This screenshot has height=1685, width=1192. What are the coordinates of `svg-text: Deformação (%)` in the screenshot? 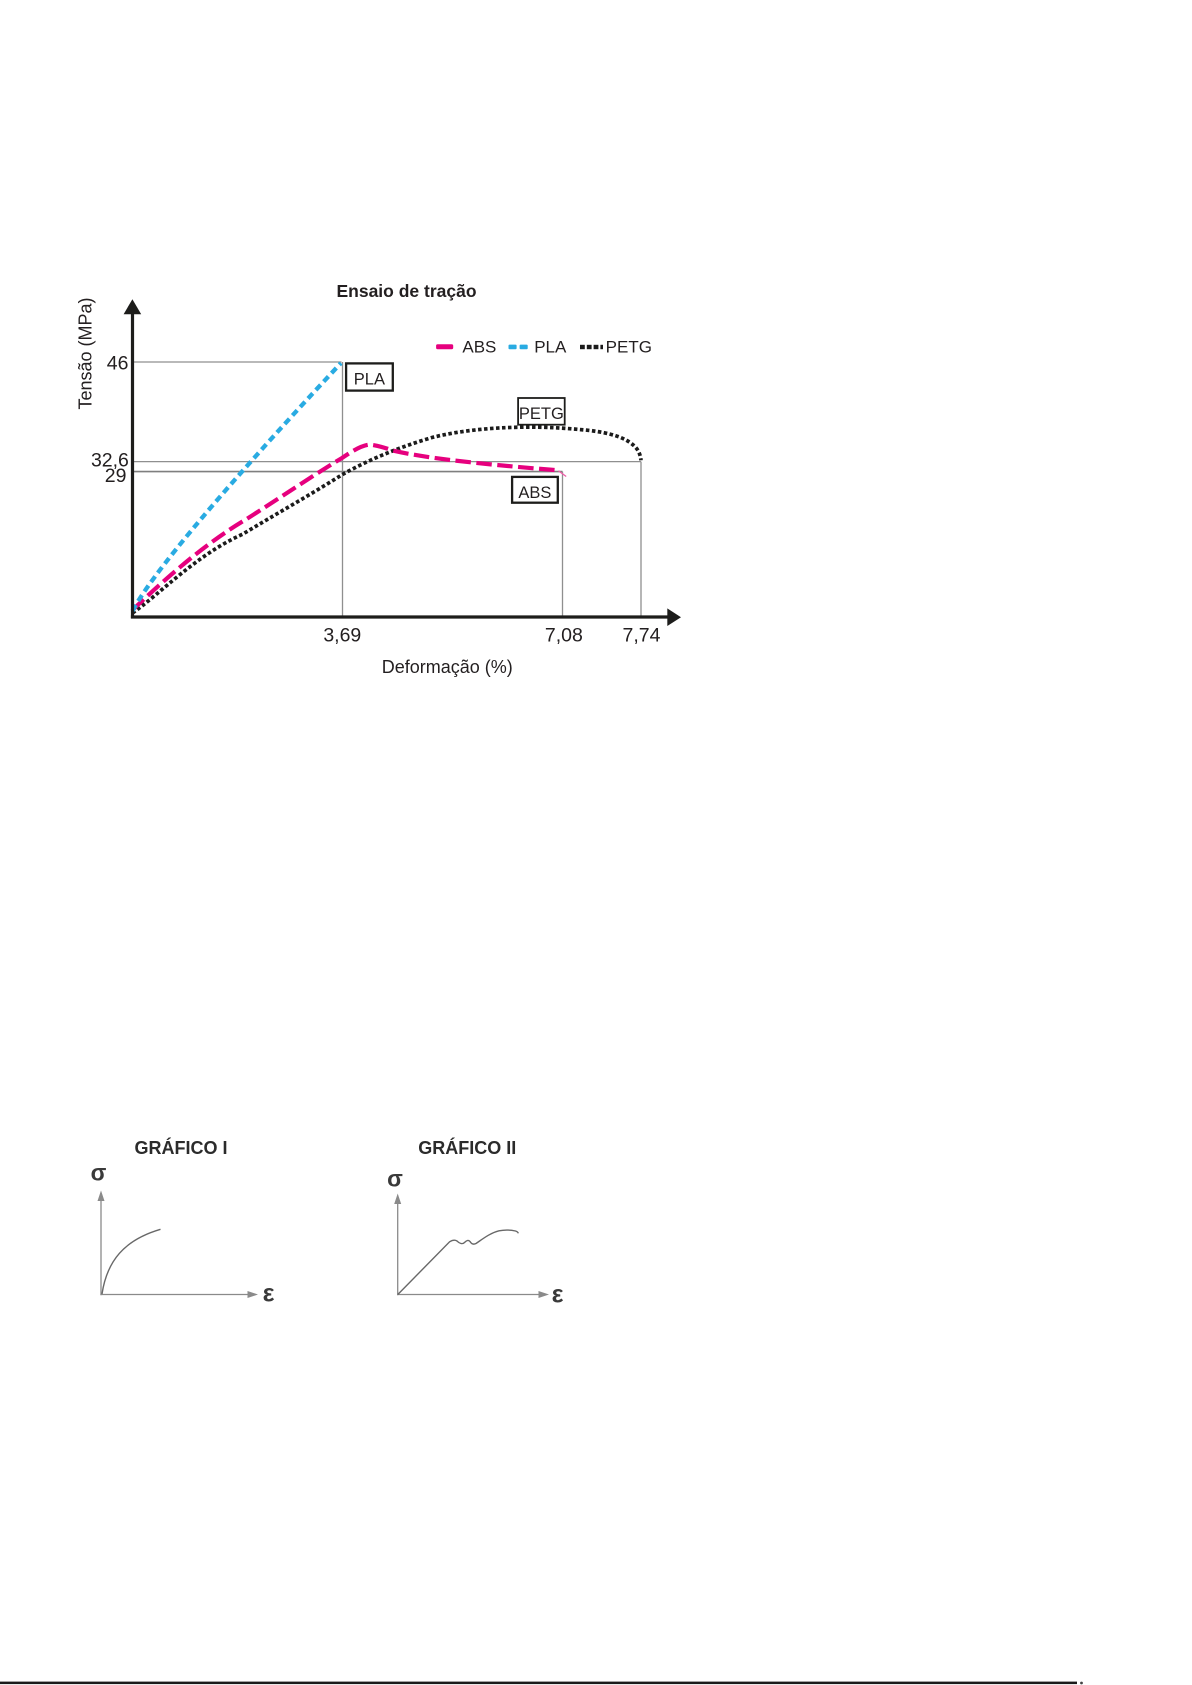 It's located at (447, 667).